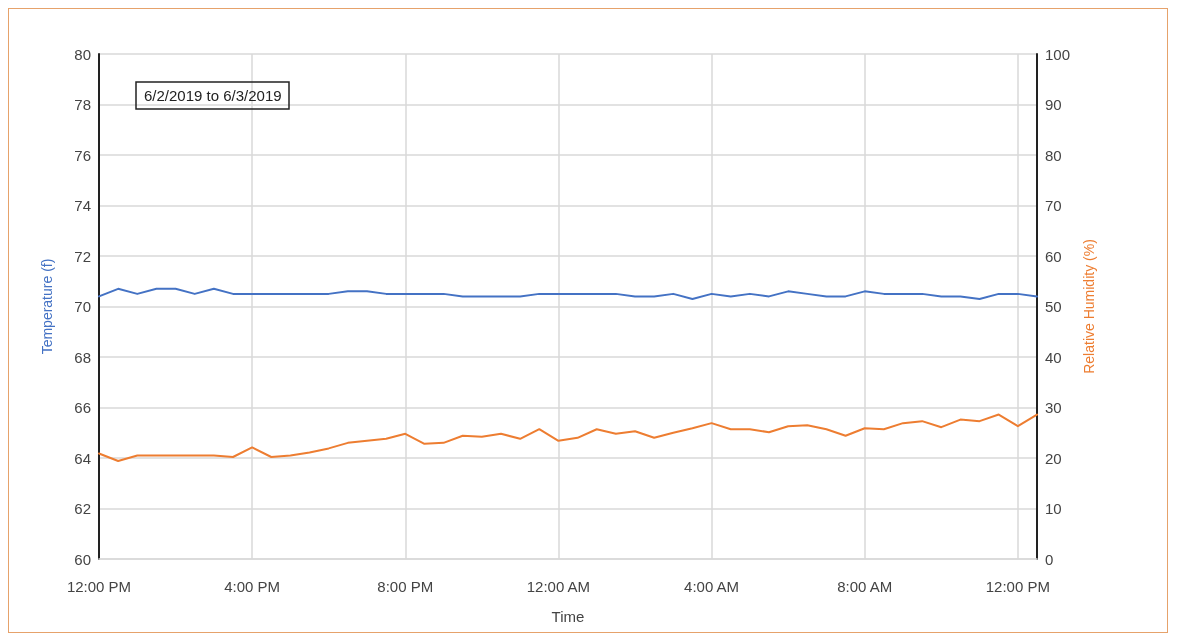 Image resolution: width=1180 pixels, height=641 pixels. Describe the element at coordinates (405, 586) in the screenshot. I see `x-tick-label: 8:00 PM` at that location.